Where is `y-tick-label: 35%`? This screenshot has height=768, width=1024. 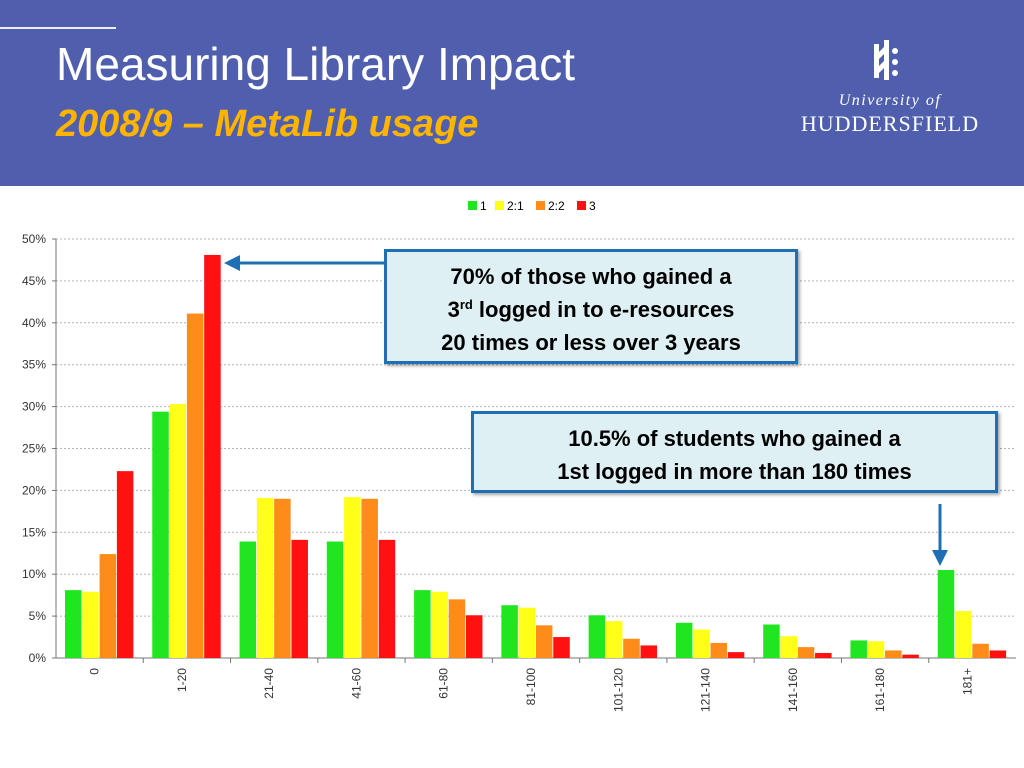 y-tick-label: 35% is located at coordinates (34, 365).